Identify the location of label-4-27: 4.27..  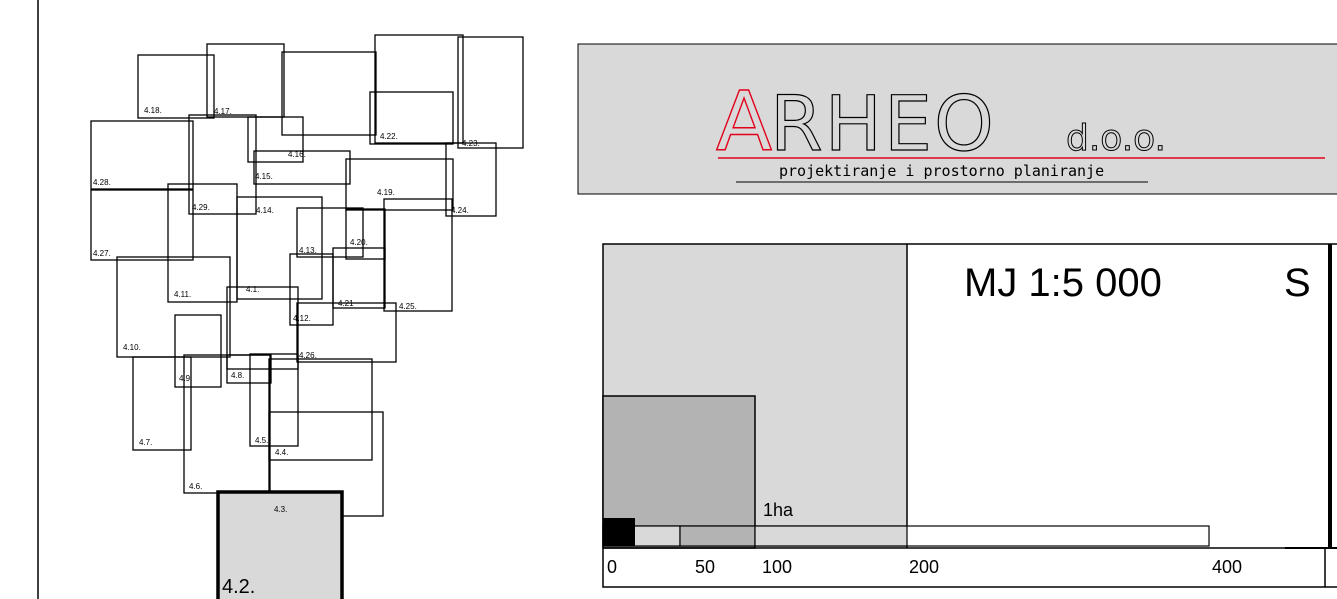
(102, 253).